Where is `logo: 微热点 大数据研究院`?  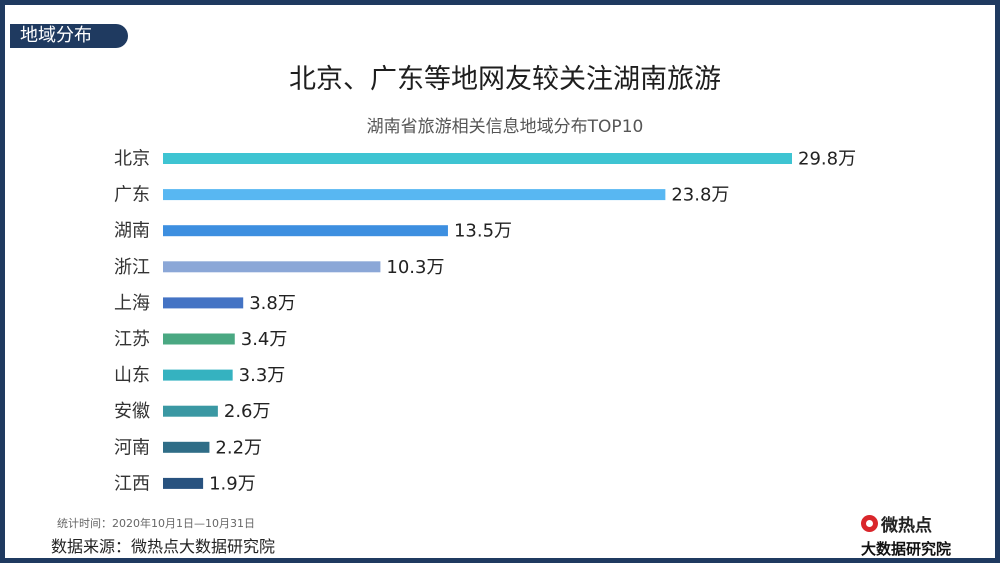
logo: 微热点 大数据研究院 is located at coordinates (917, 535).